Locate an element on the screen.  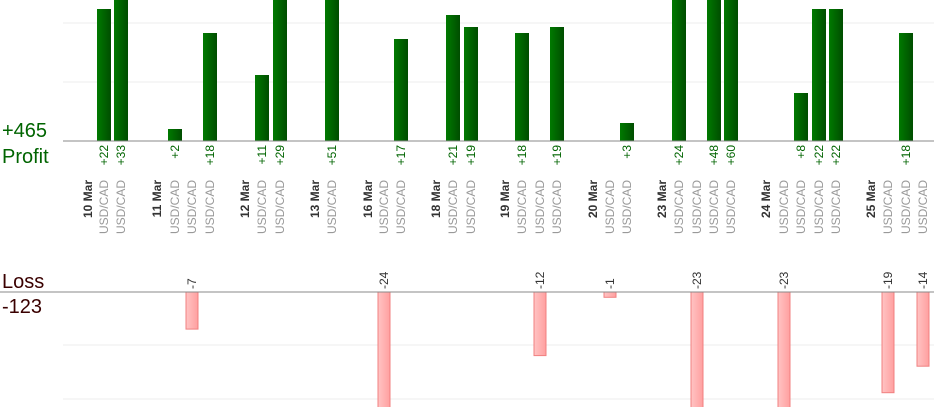
date-label: 19 Mar is located at coordinates (505, 199).